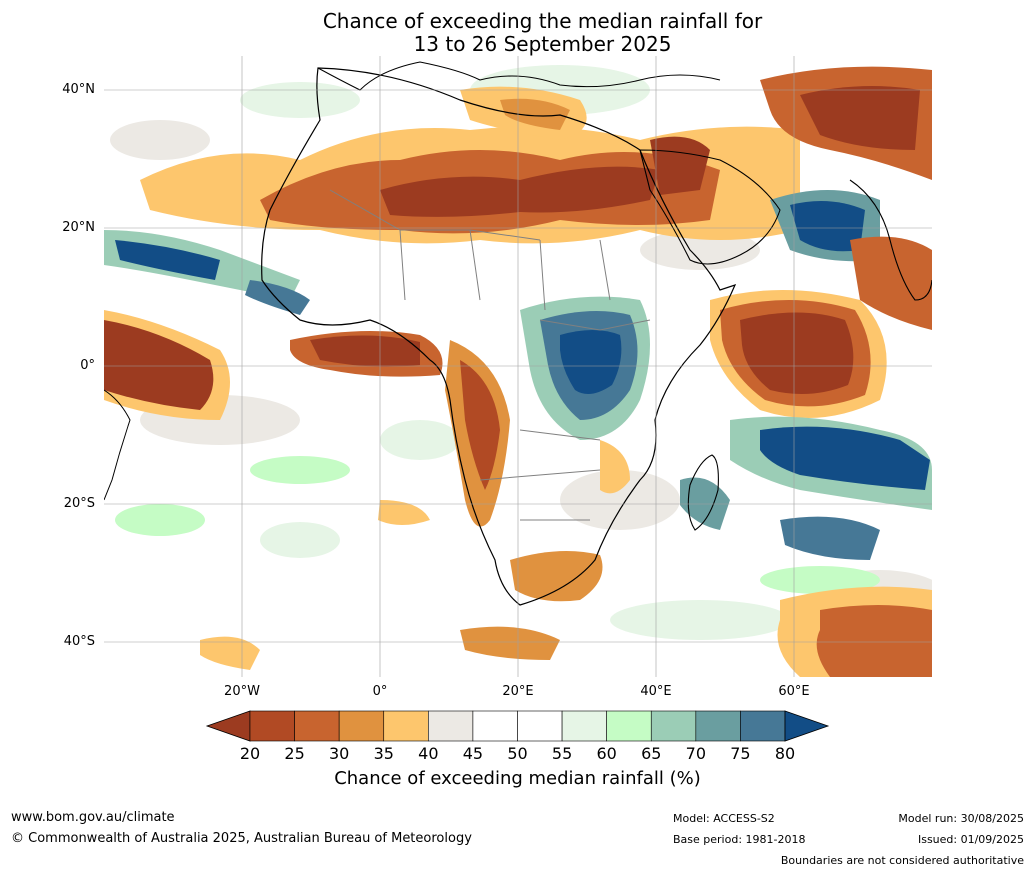 The height and width of the screenshot is (873, 1035). I want to click on colorbar-label: Chance of exceeding median rainfall (%), so click(517, 778).